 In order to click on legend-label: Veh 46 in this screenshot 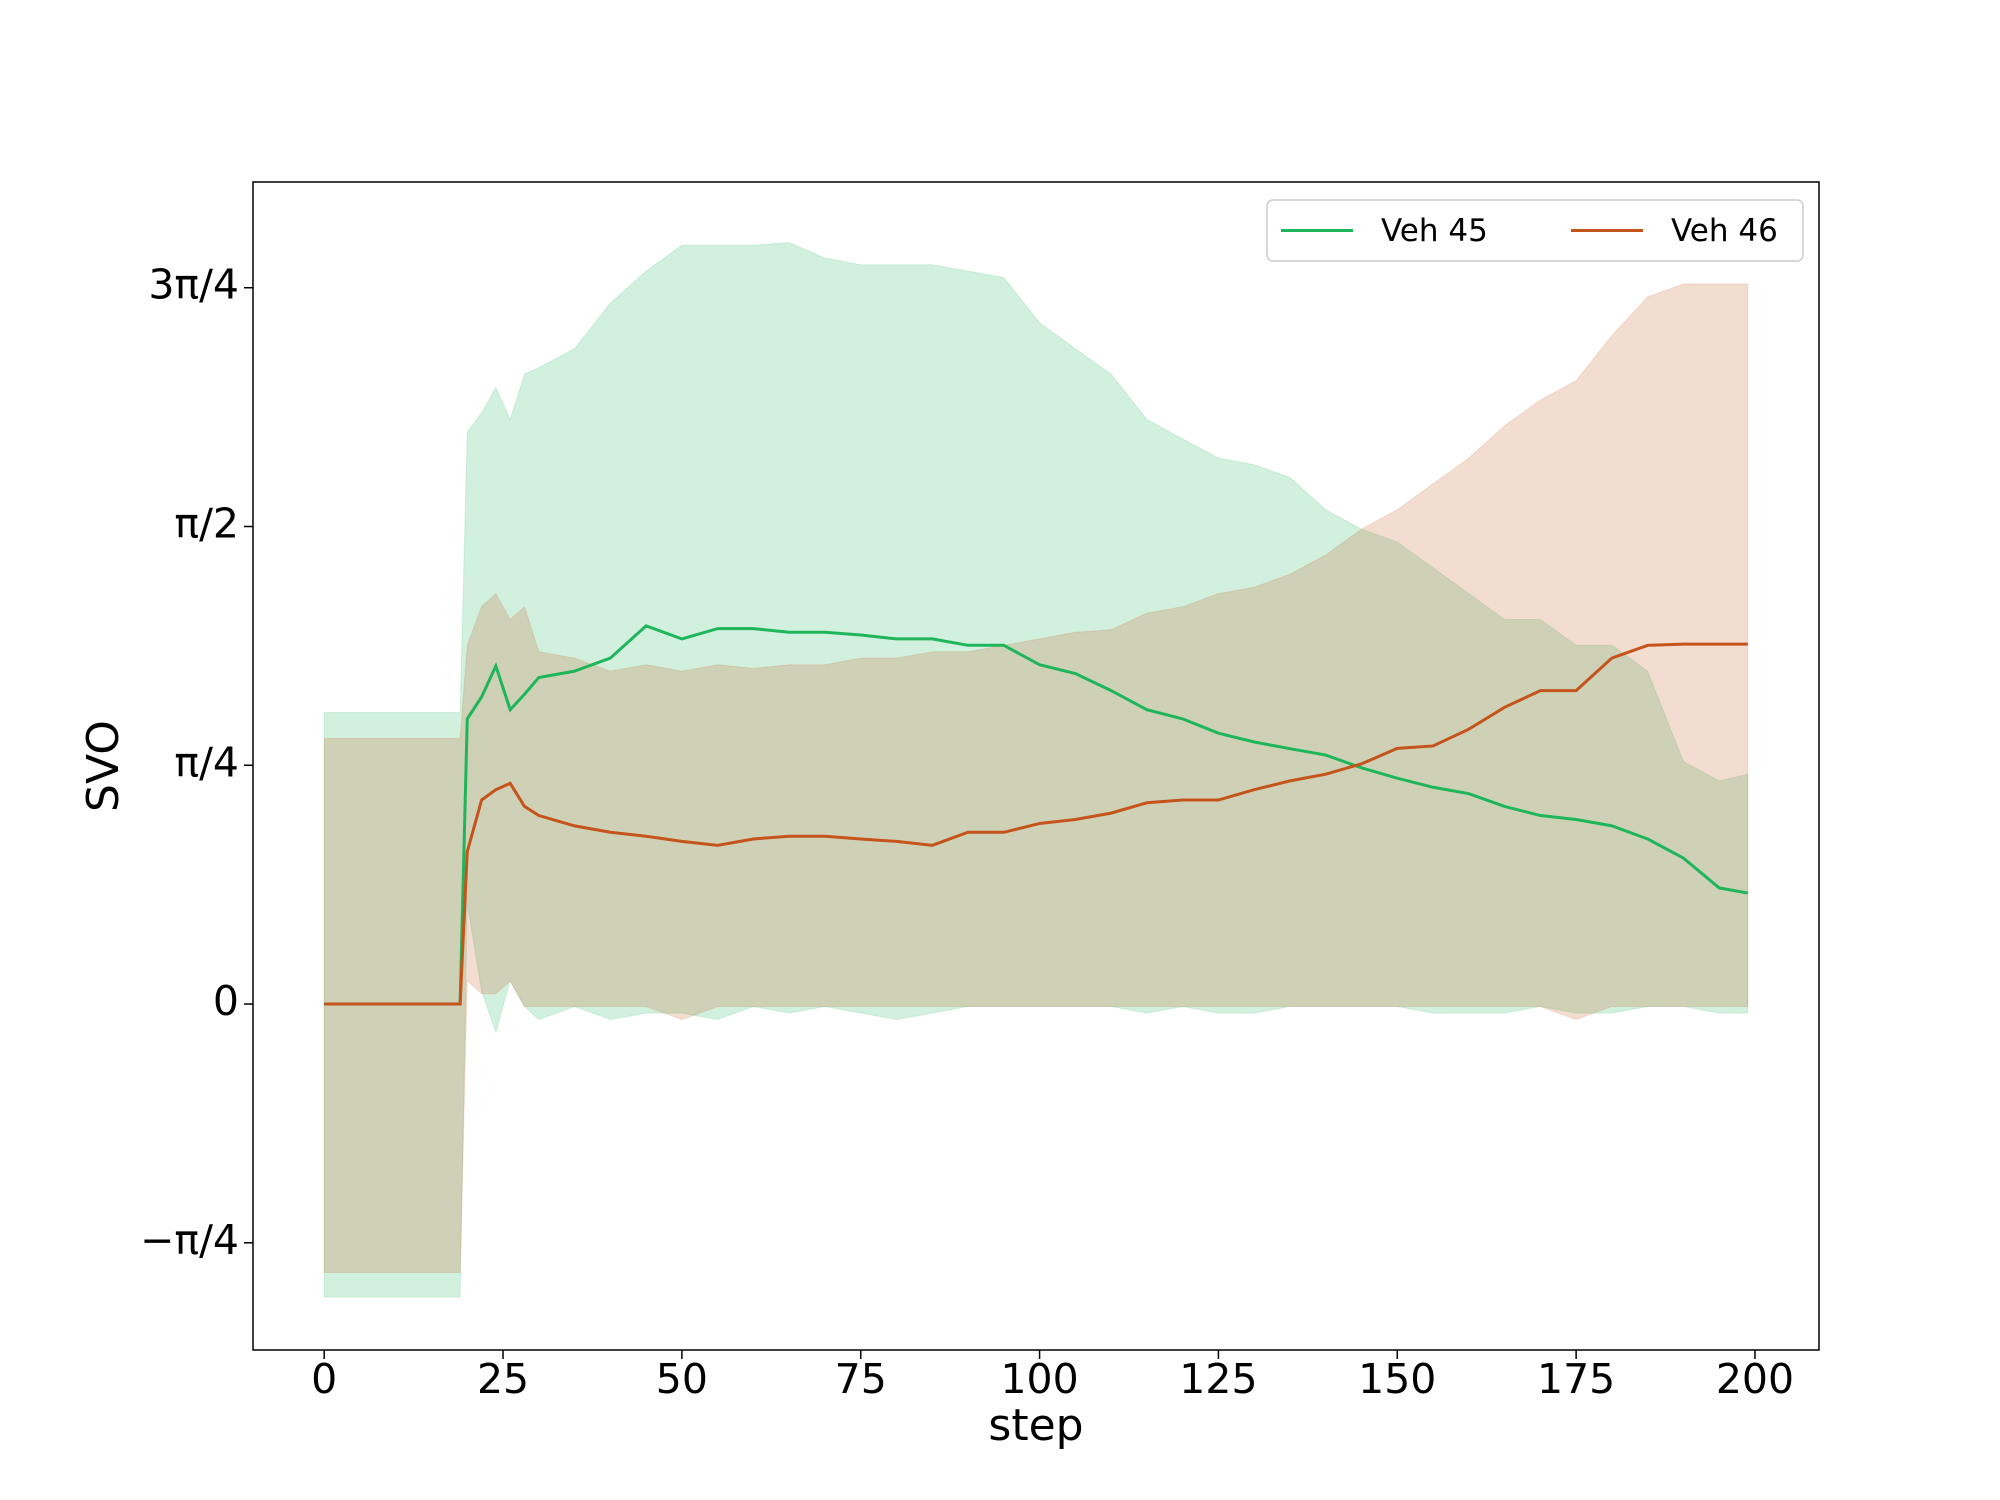, I will do `click(1724, 231)`.